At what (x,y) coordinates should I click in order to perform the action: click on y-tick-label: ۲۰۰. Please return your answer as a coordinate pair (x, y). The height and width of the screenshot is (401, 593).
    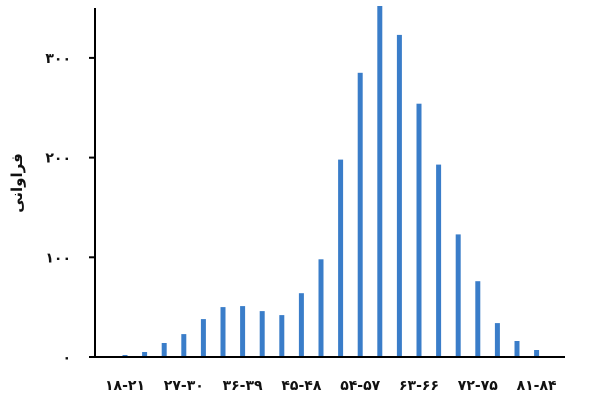
    Looking at the image, I should click on (58, 159).